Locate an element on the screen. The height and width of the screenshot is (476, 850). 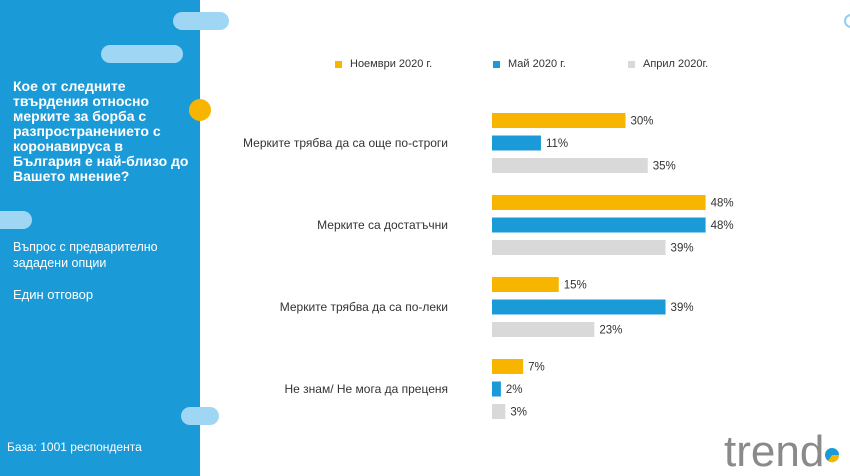
legend-label: Май 2020 г. is located at coordinates (537, 64).